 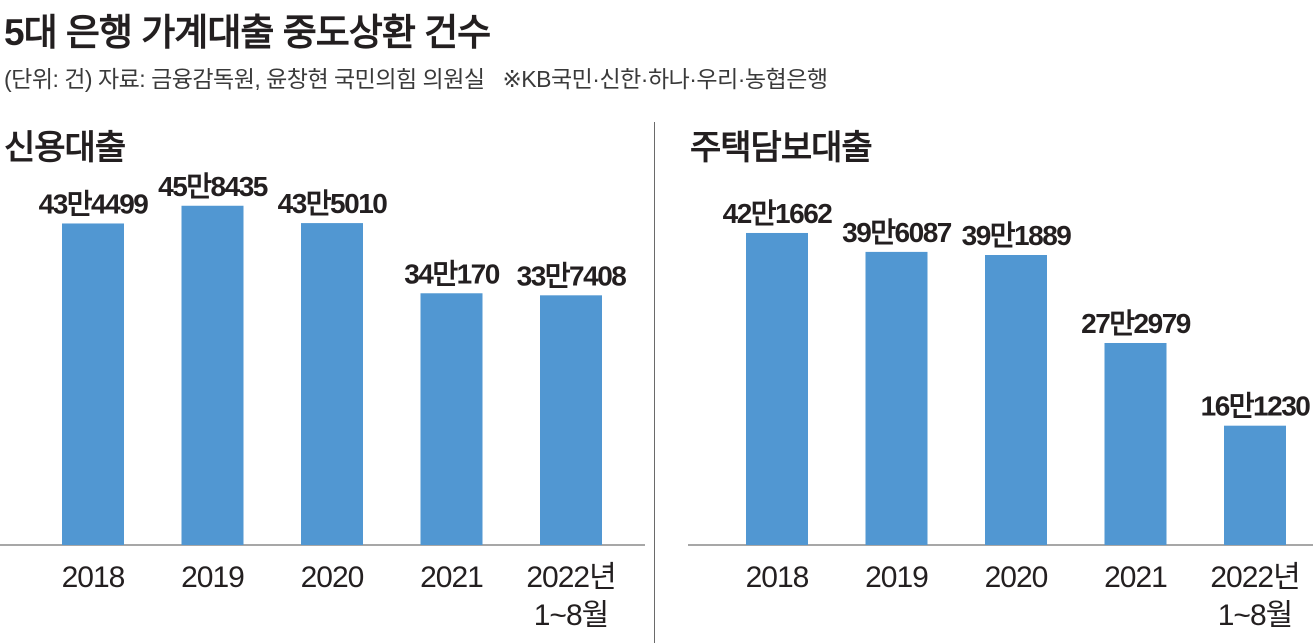 What do you see at coordinates (1136, 323) in the screenshot?
I see `data-label: 27만2979` at bounding box center [1136, 323].